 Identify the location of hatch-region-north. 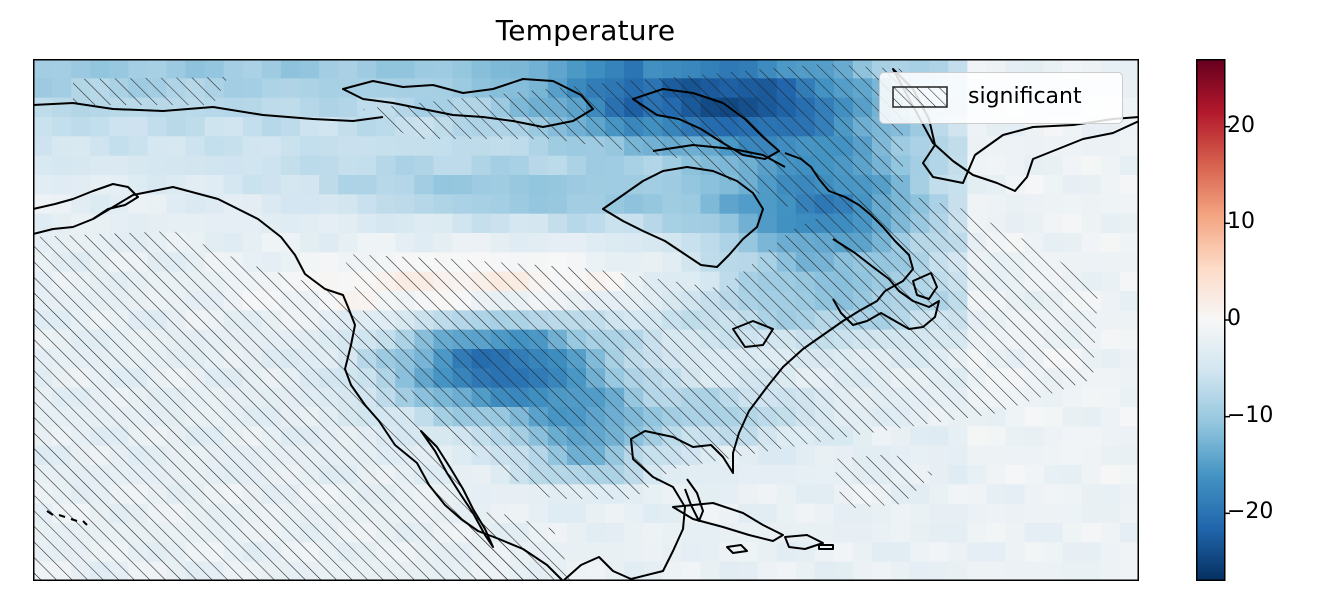
(633, 141).